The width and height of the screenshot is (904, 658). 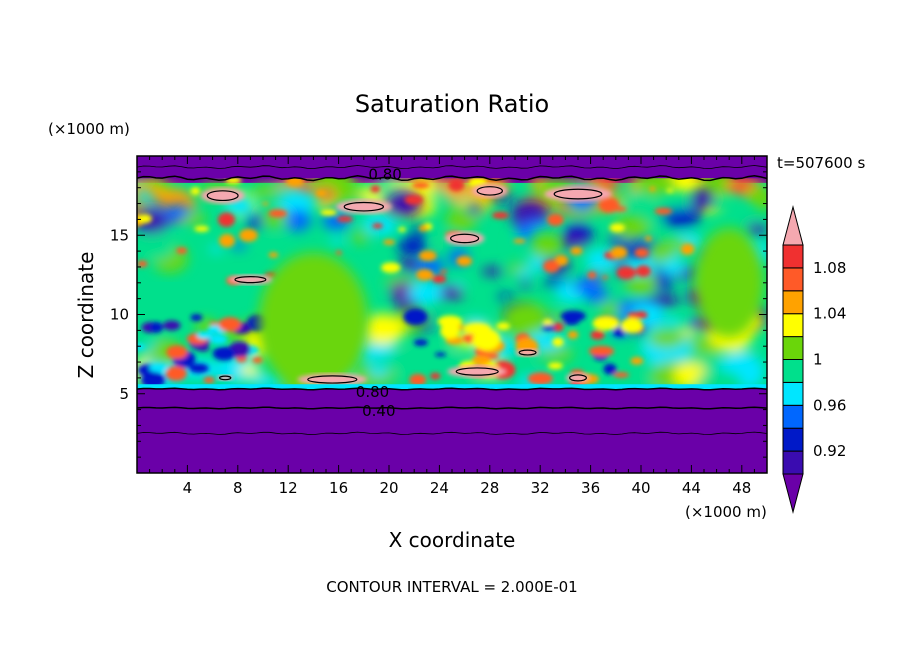 What do you see at coordinates (384, 175) in the screenshot?
I see `contour-label: 0.80` at bounding box center [384, 175].